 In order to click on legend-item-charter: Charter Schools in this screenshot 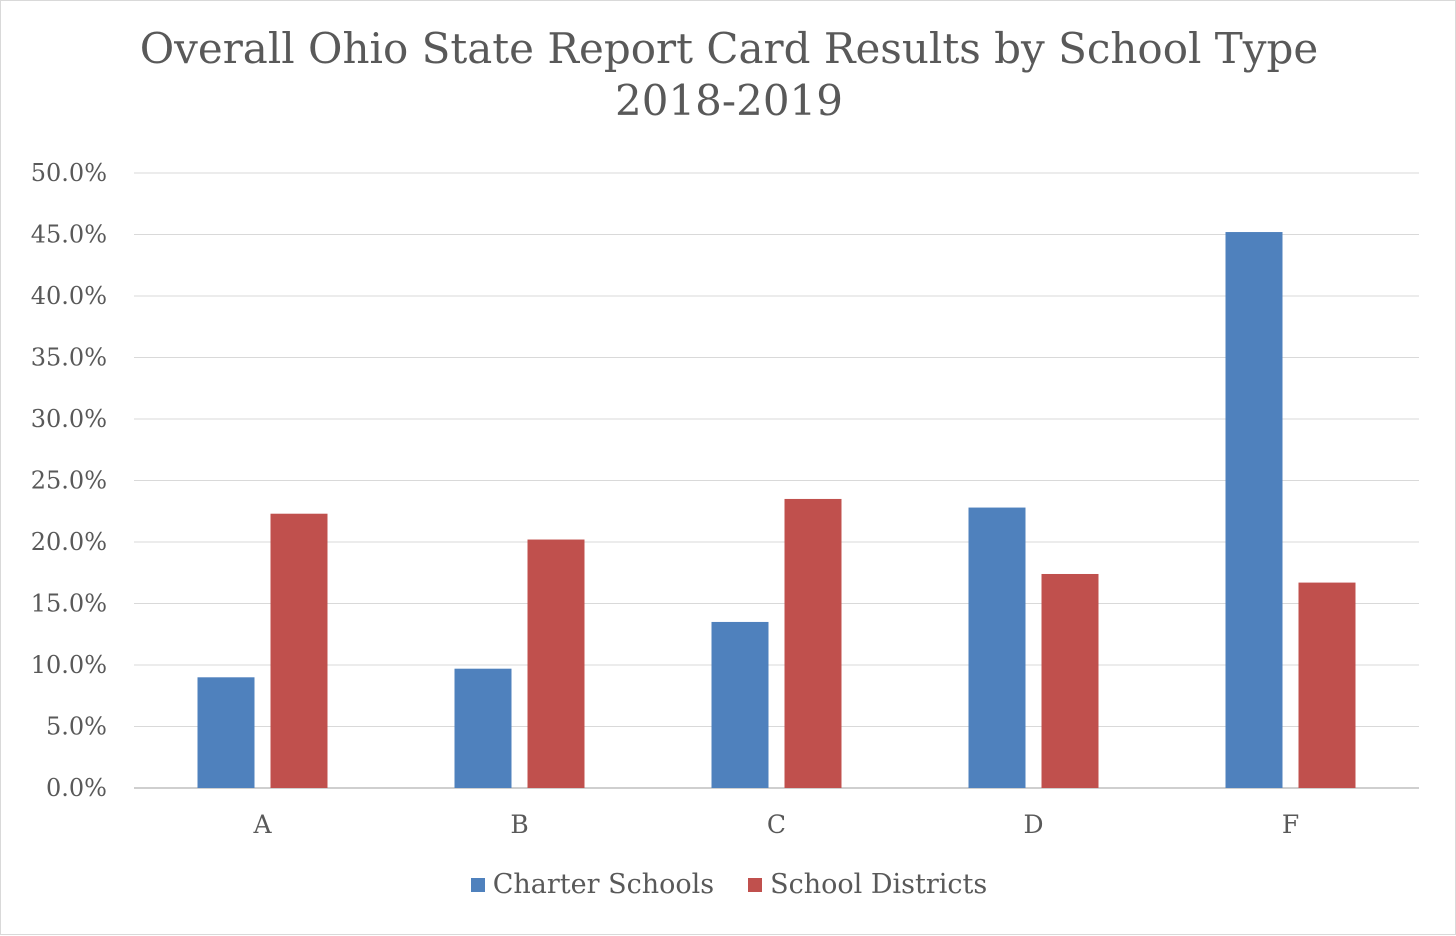, I will do `click(592, 884)`.